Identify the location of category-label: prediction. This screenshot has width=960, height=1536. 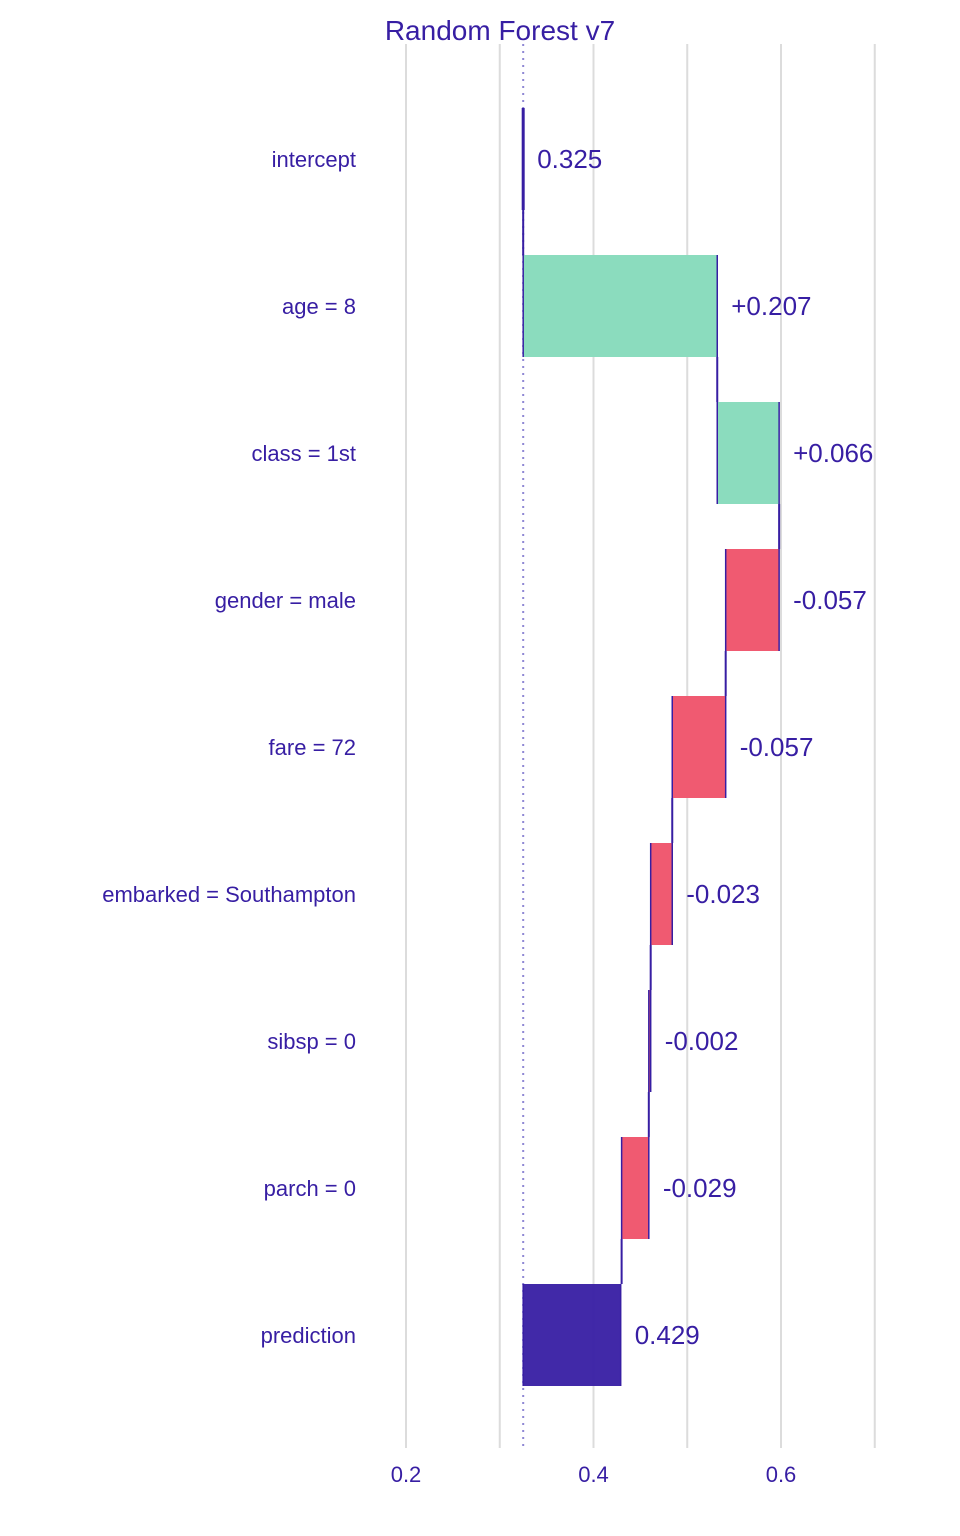
(308, 1335).